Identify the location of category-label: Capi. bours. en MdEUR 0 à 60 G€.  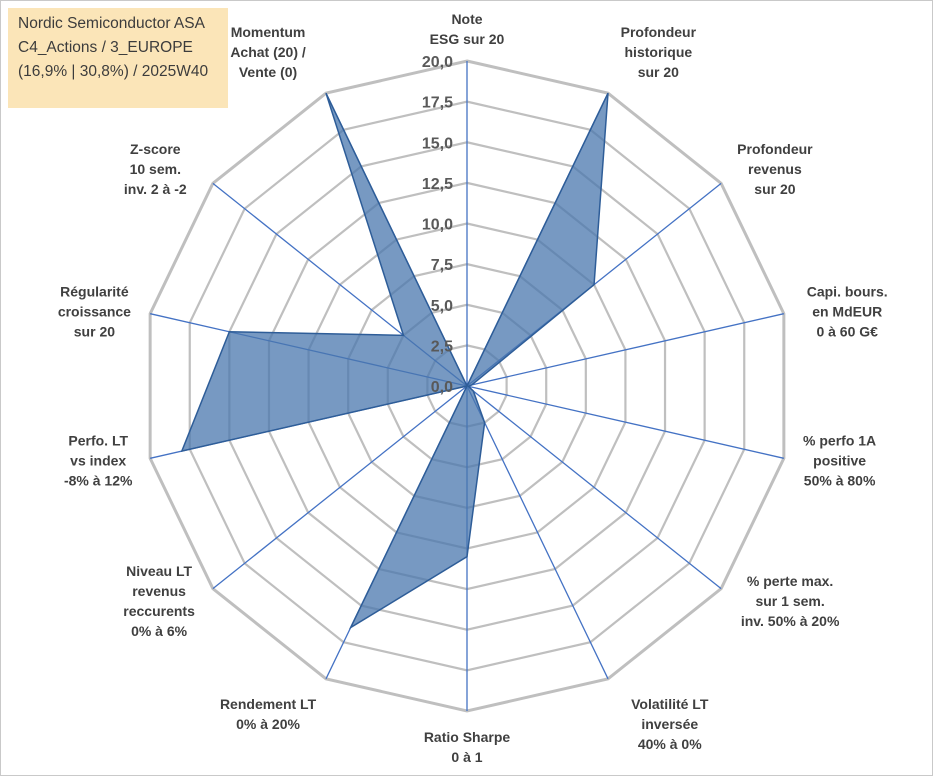
(847, 311).